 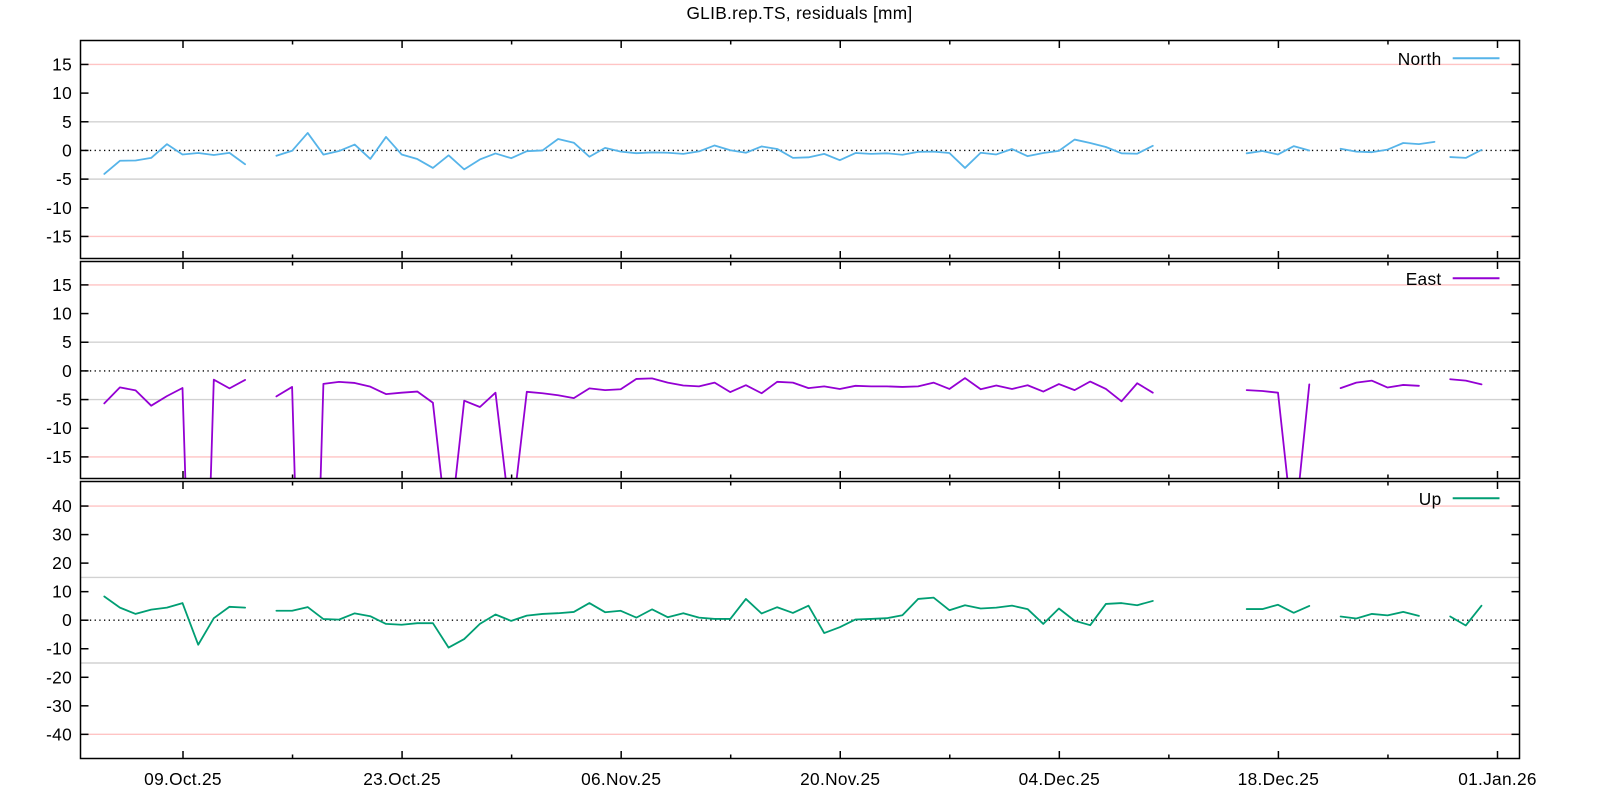 What do you see at coordinates (59, 706) in the screenshot?
I see `svg-text: -30` at bounding box center [59, 706].